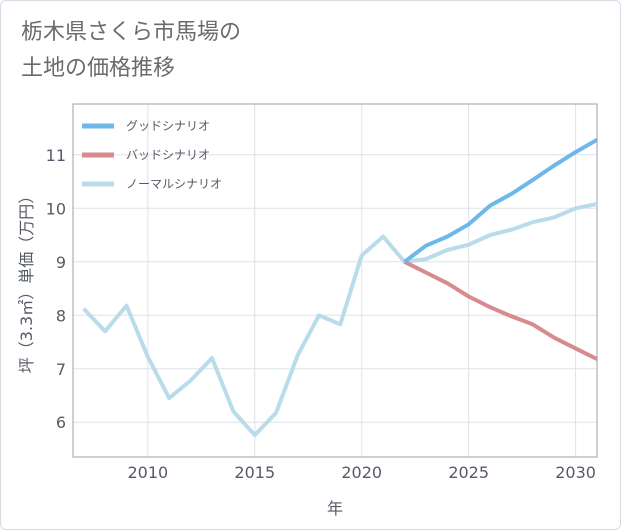  What do you see at coordinates (147, 472) in the screenshot?
I see `x-tick-label: 2010` at bounding box center [147, 472].